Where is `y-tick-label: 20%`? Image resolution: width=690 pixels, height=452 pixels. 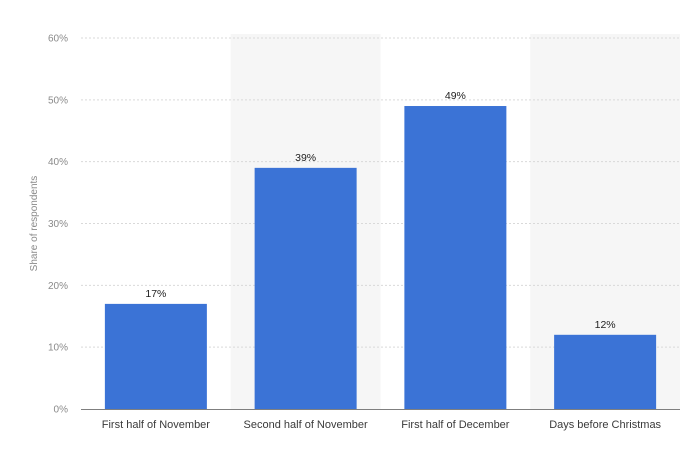 y-tick-label: 20% is located at coordinates (58, 286).